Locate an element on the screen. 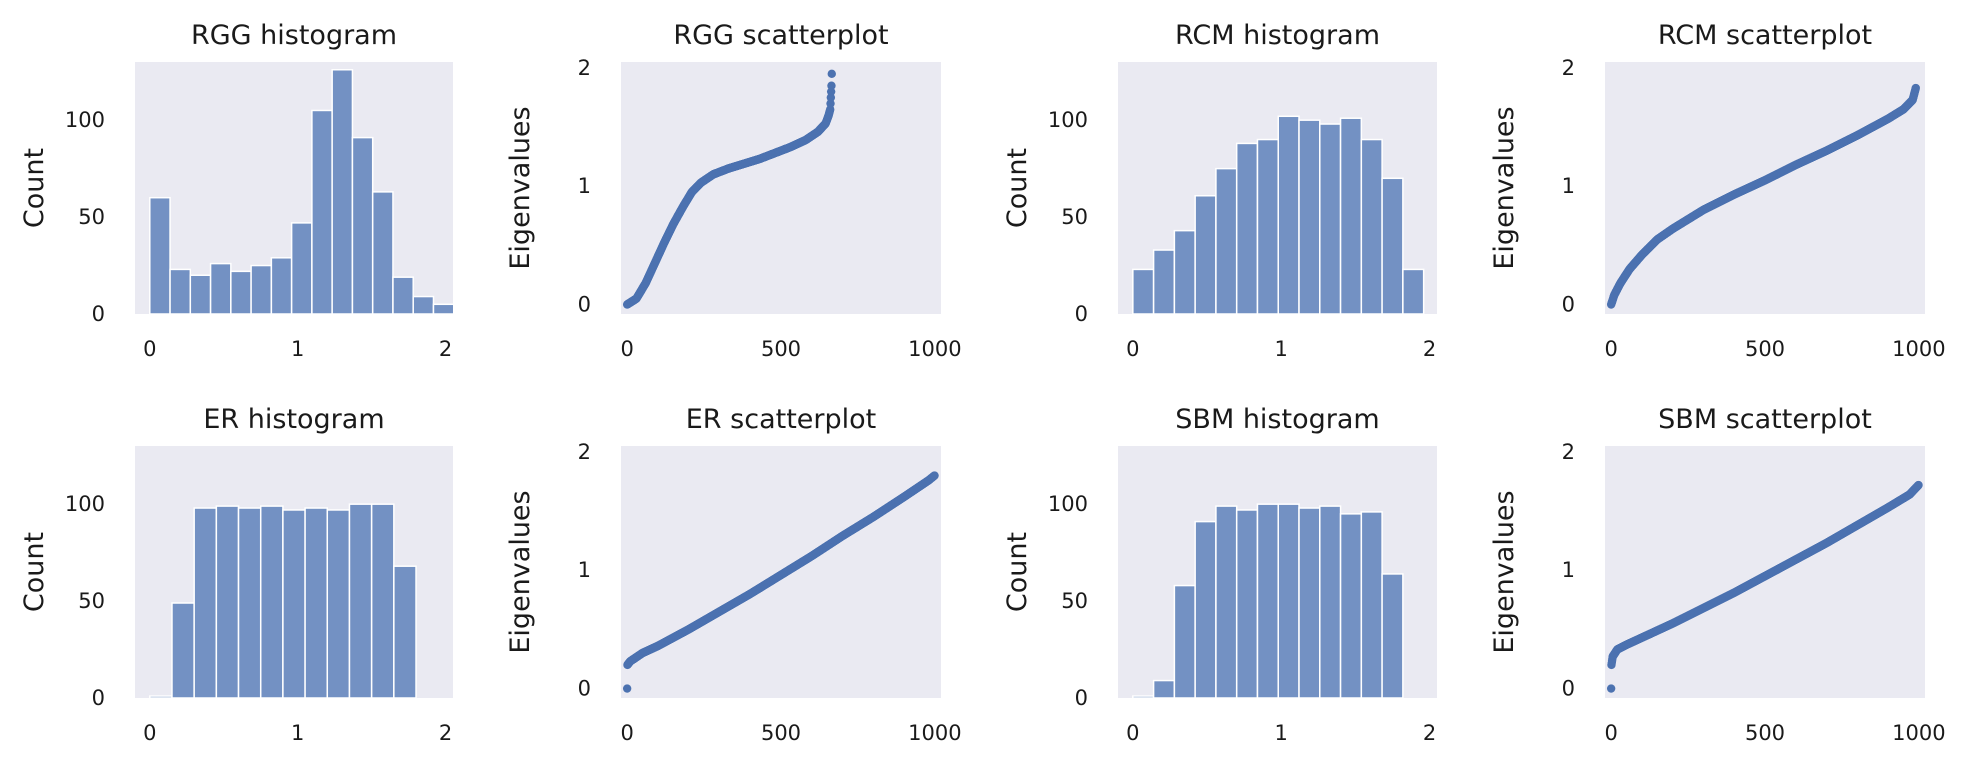  er-scatter-xtick-1000: 1000 is located at coordinates (934, 733).